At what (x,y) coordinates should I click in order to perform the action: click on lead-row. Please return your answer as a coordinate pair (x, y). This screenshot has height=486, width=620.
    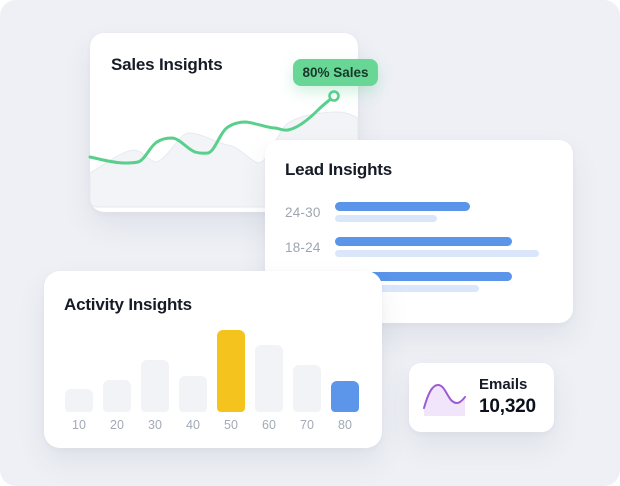
    Looking at the image, I should click on (419, 282).